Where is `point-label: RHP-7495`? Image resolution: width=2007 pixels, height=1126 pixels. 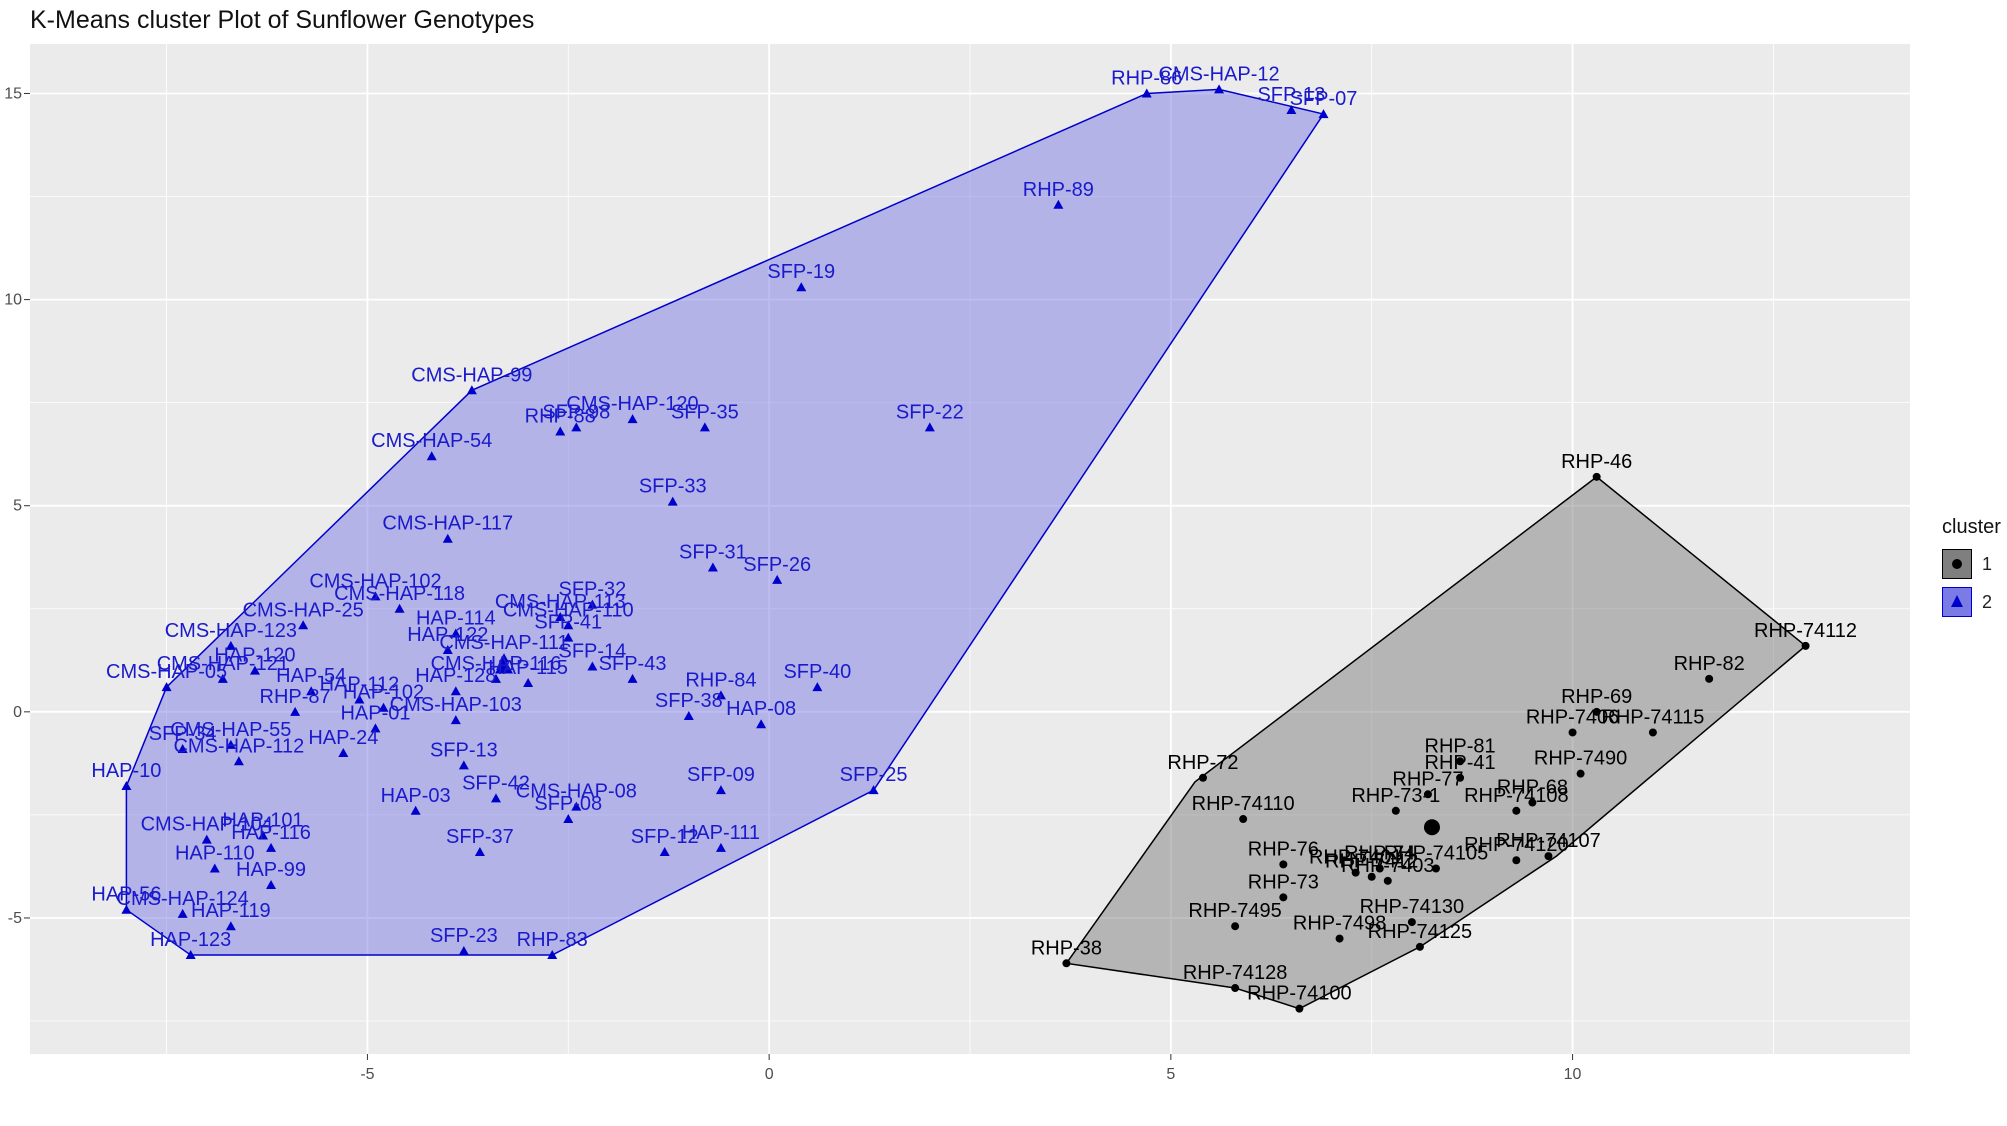
point-label: RHP-7495 is located at coordinates (1234, 911).